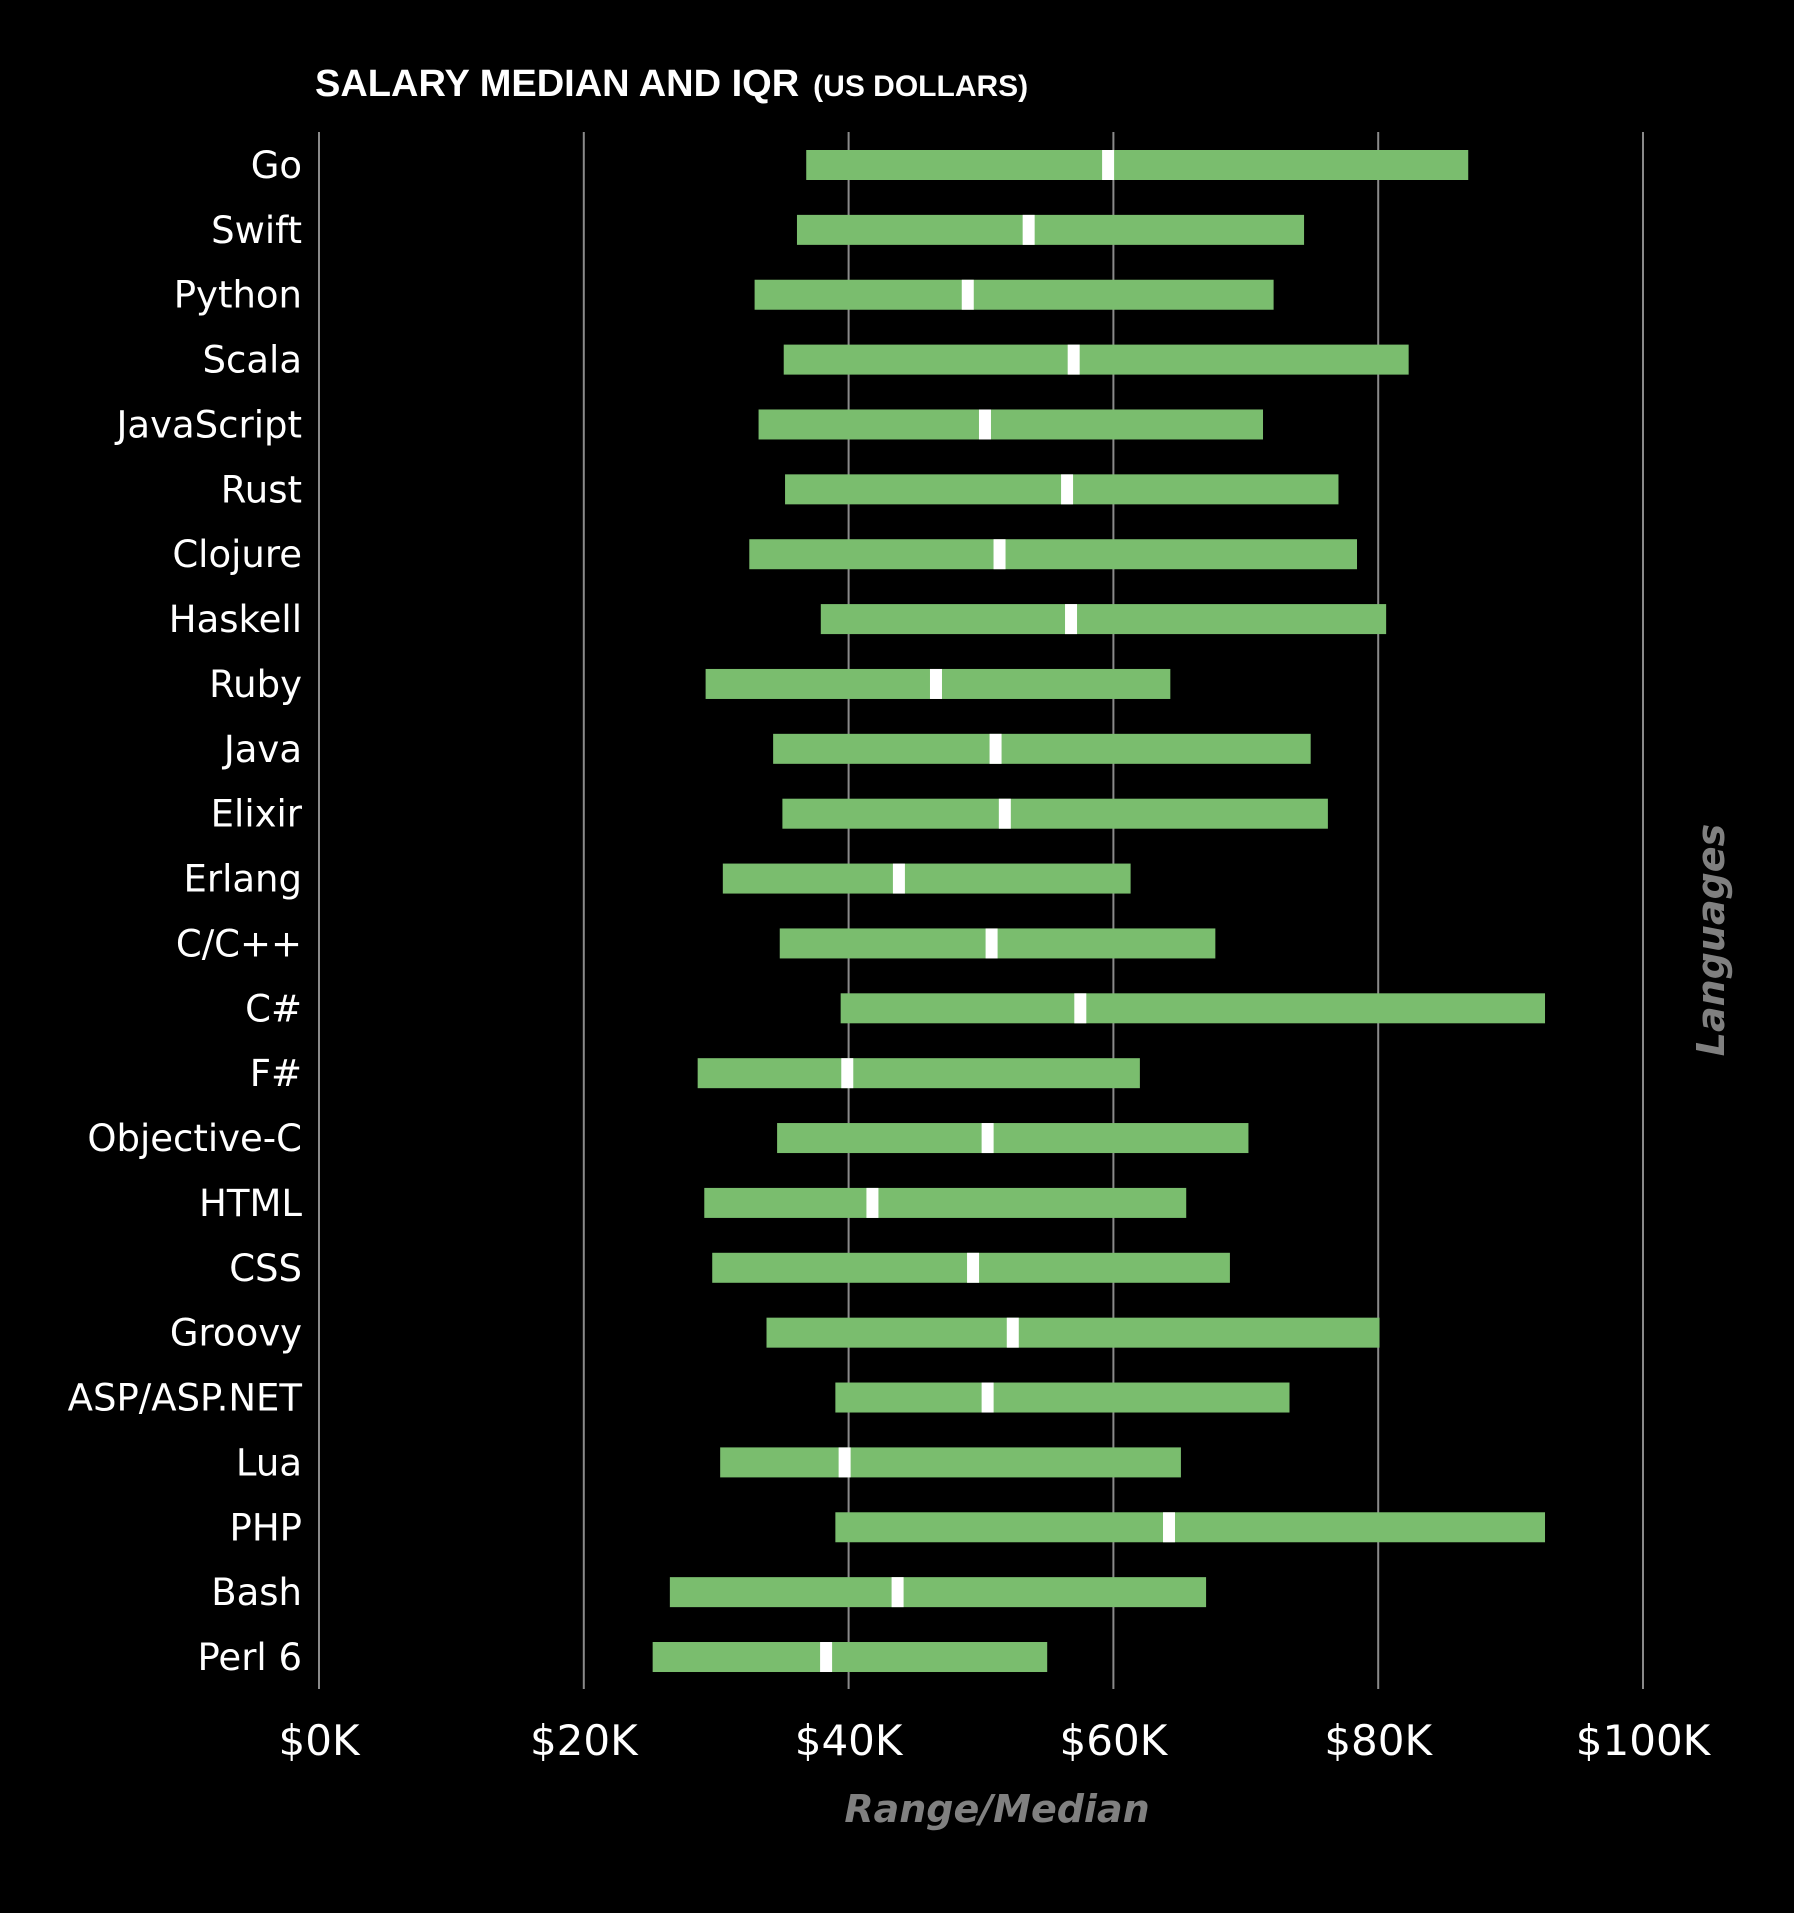 Image resolution: width=1794 pixels, height=1913 pixels. Describe the element at coordinates (266, 1527) in the screenshot. I see `category-label: PHP` at that location.